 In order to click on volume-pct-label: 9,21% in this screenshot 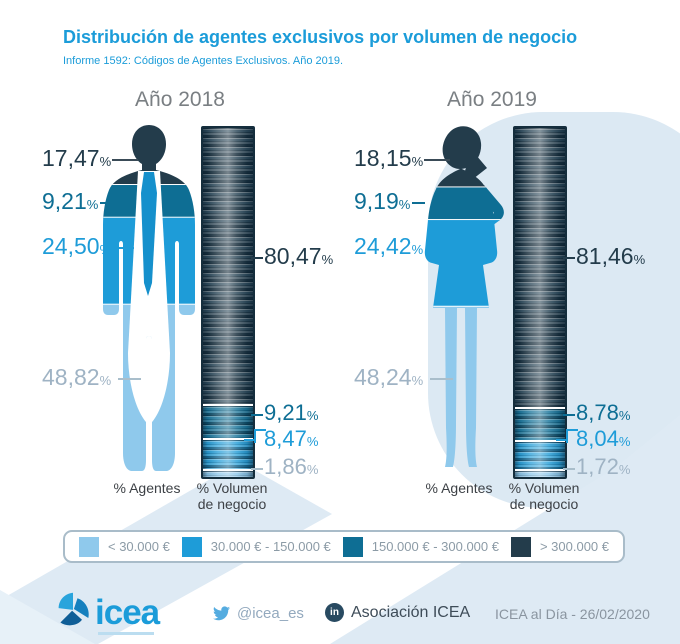, I will do `click(291, 412)`.